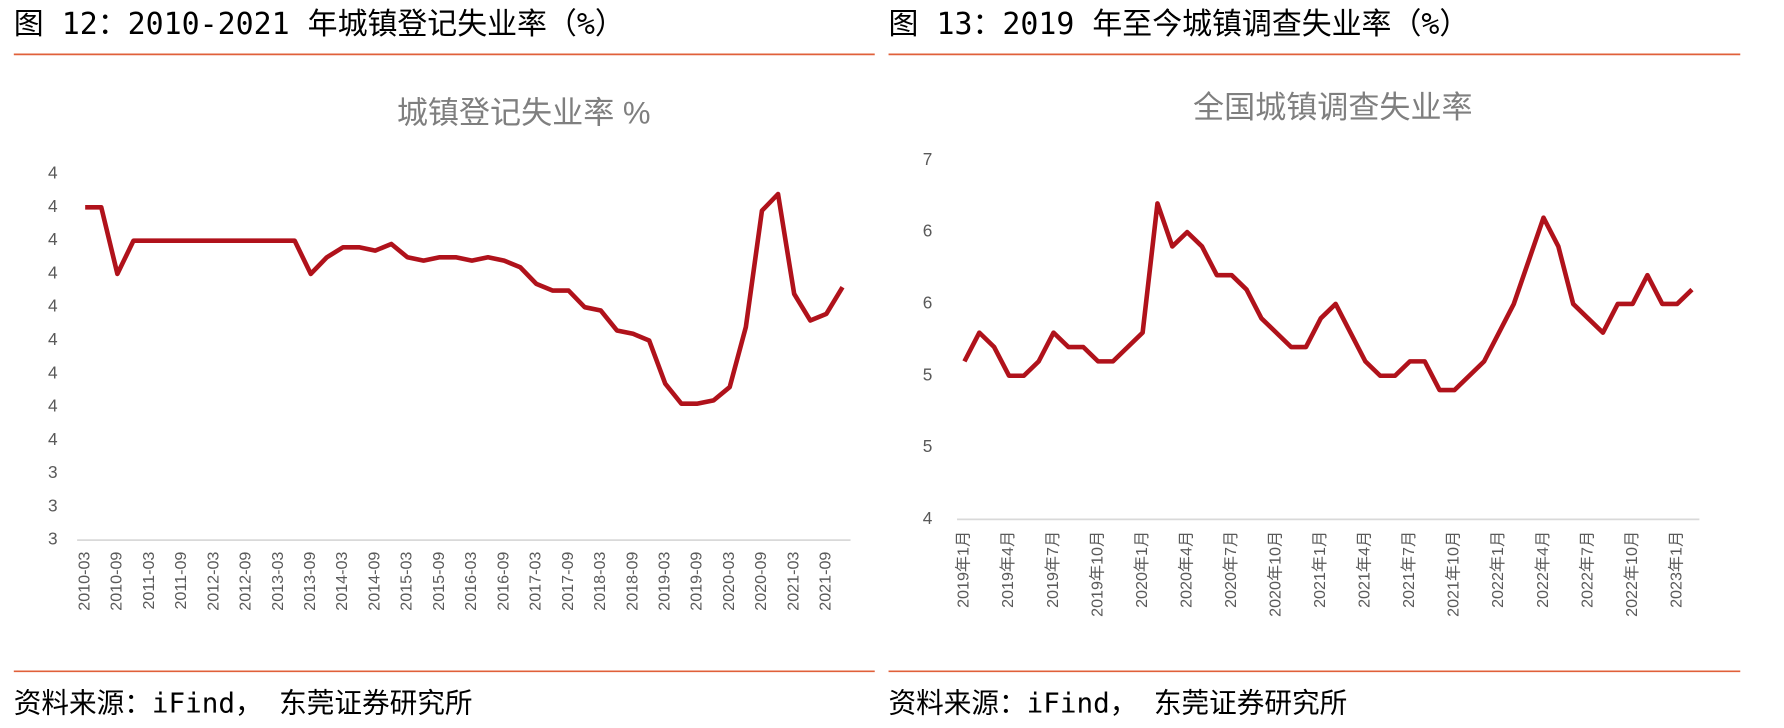  Describe the element at coordinates (439, 581) in the screenshot. I see `x-tick-label: 2015-09` at that location.